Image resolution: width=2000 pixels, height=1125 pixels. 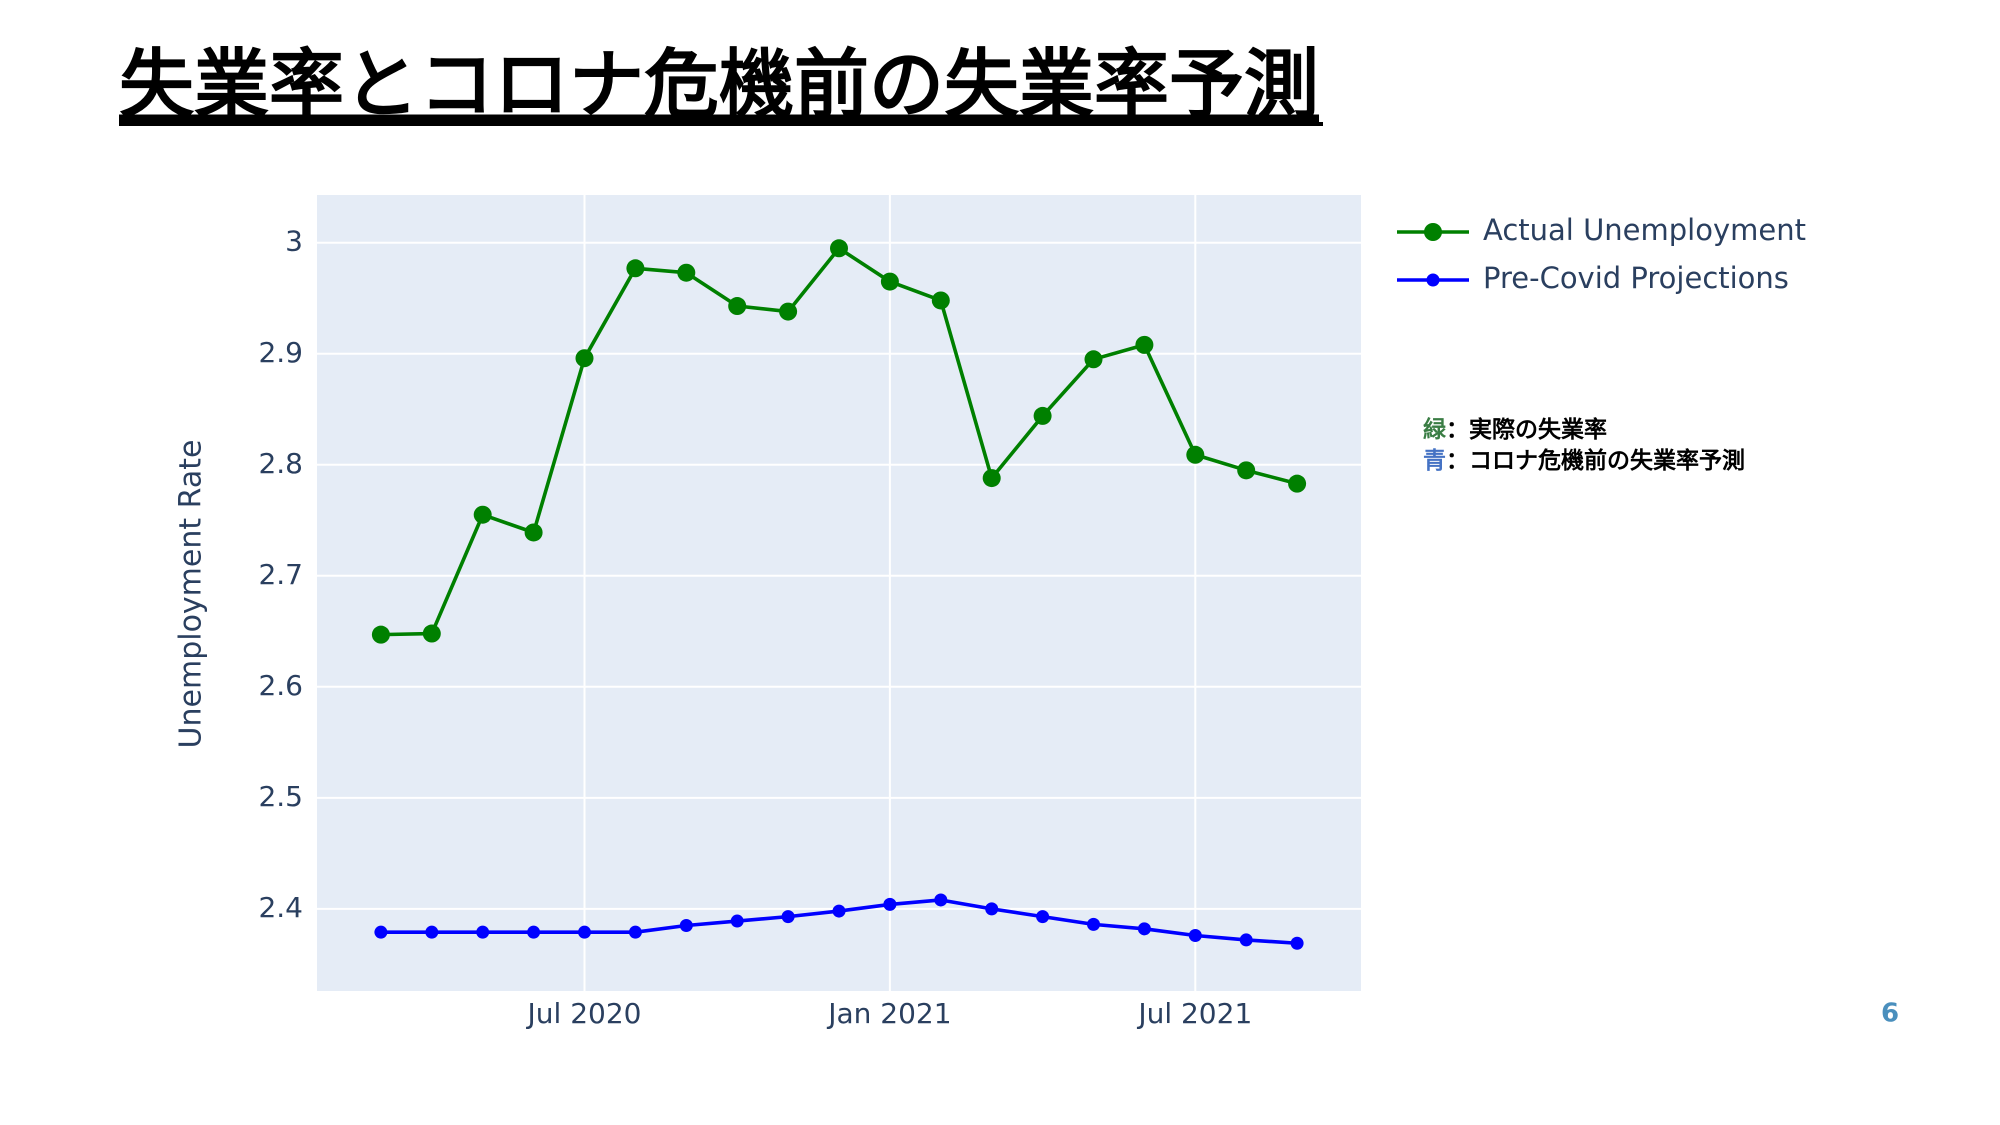 What do you see at coordinates (280, 796) in the screenshot?
I see `y-tick-label: 2.5` at bounding box center [280, 796].